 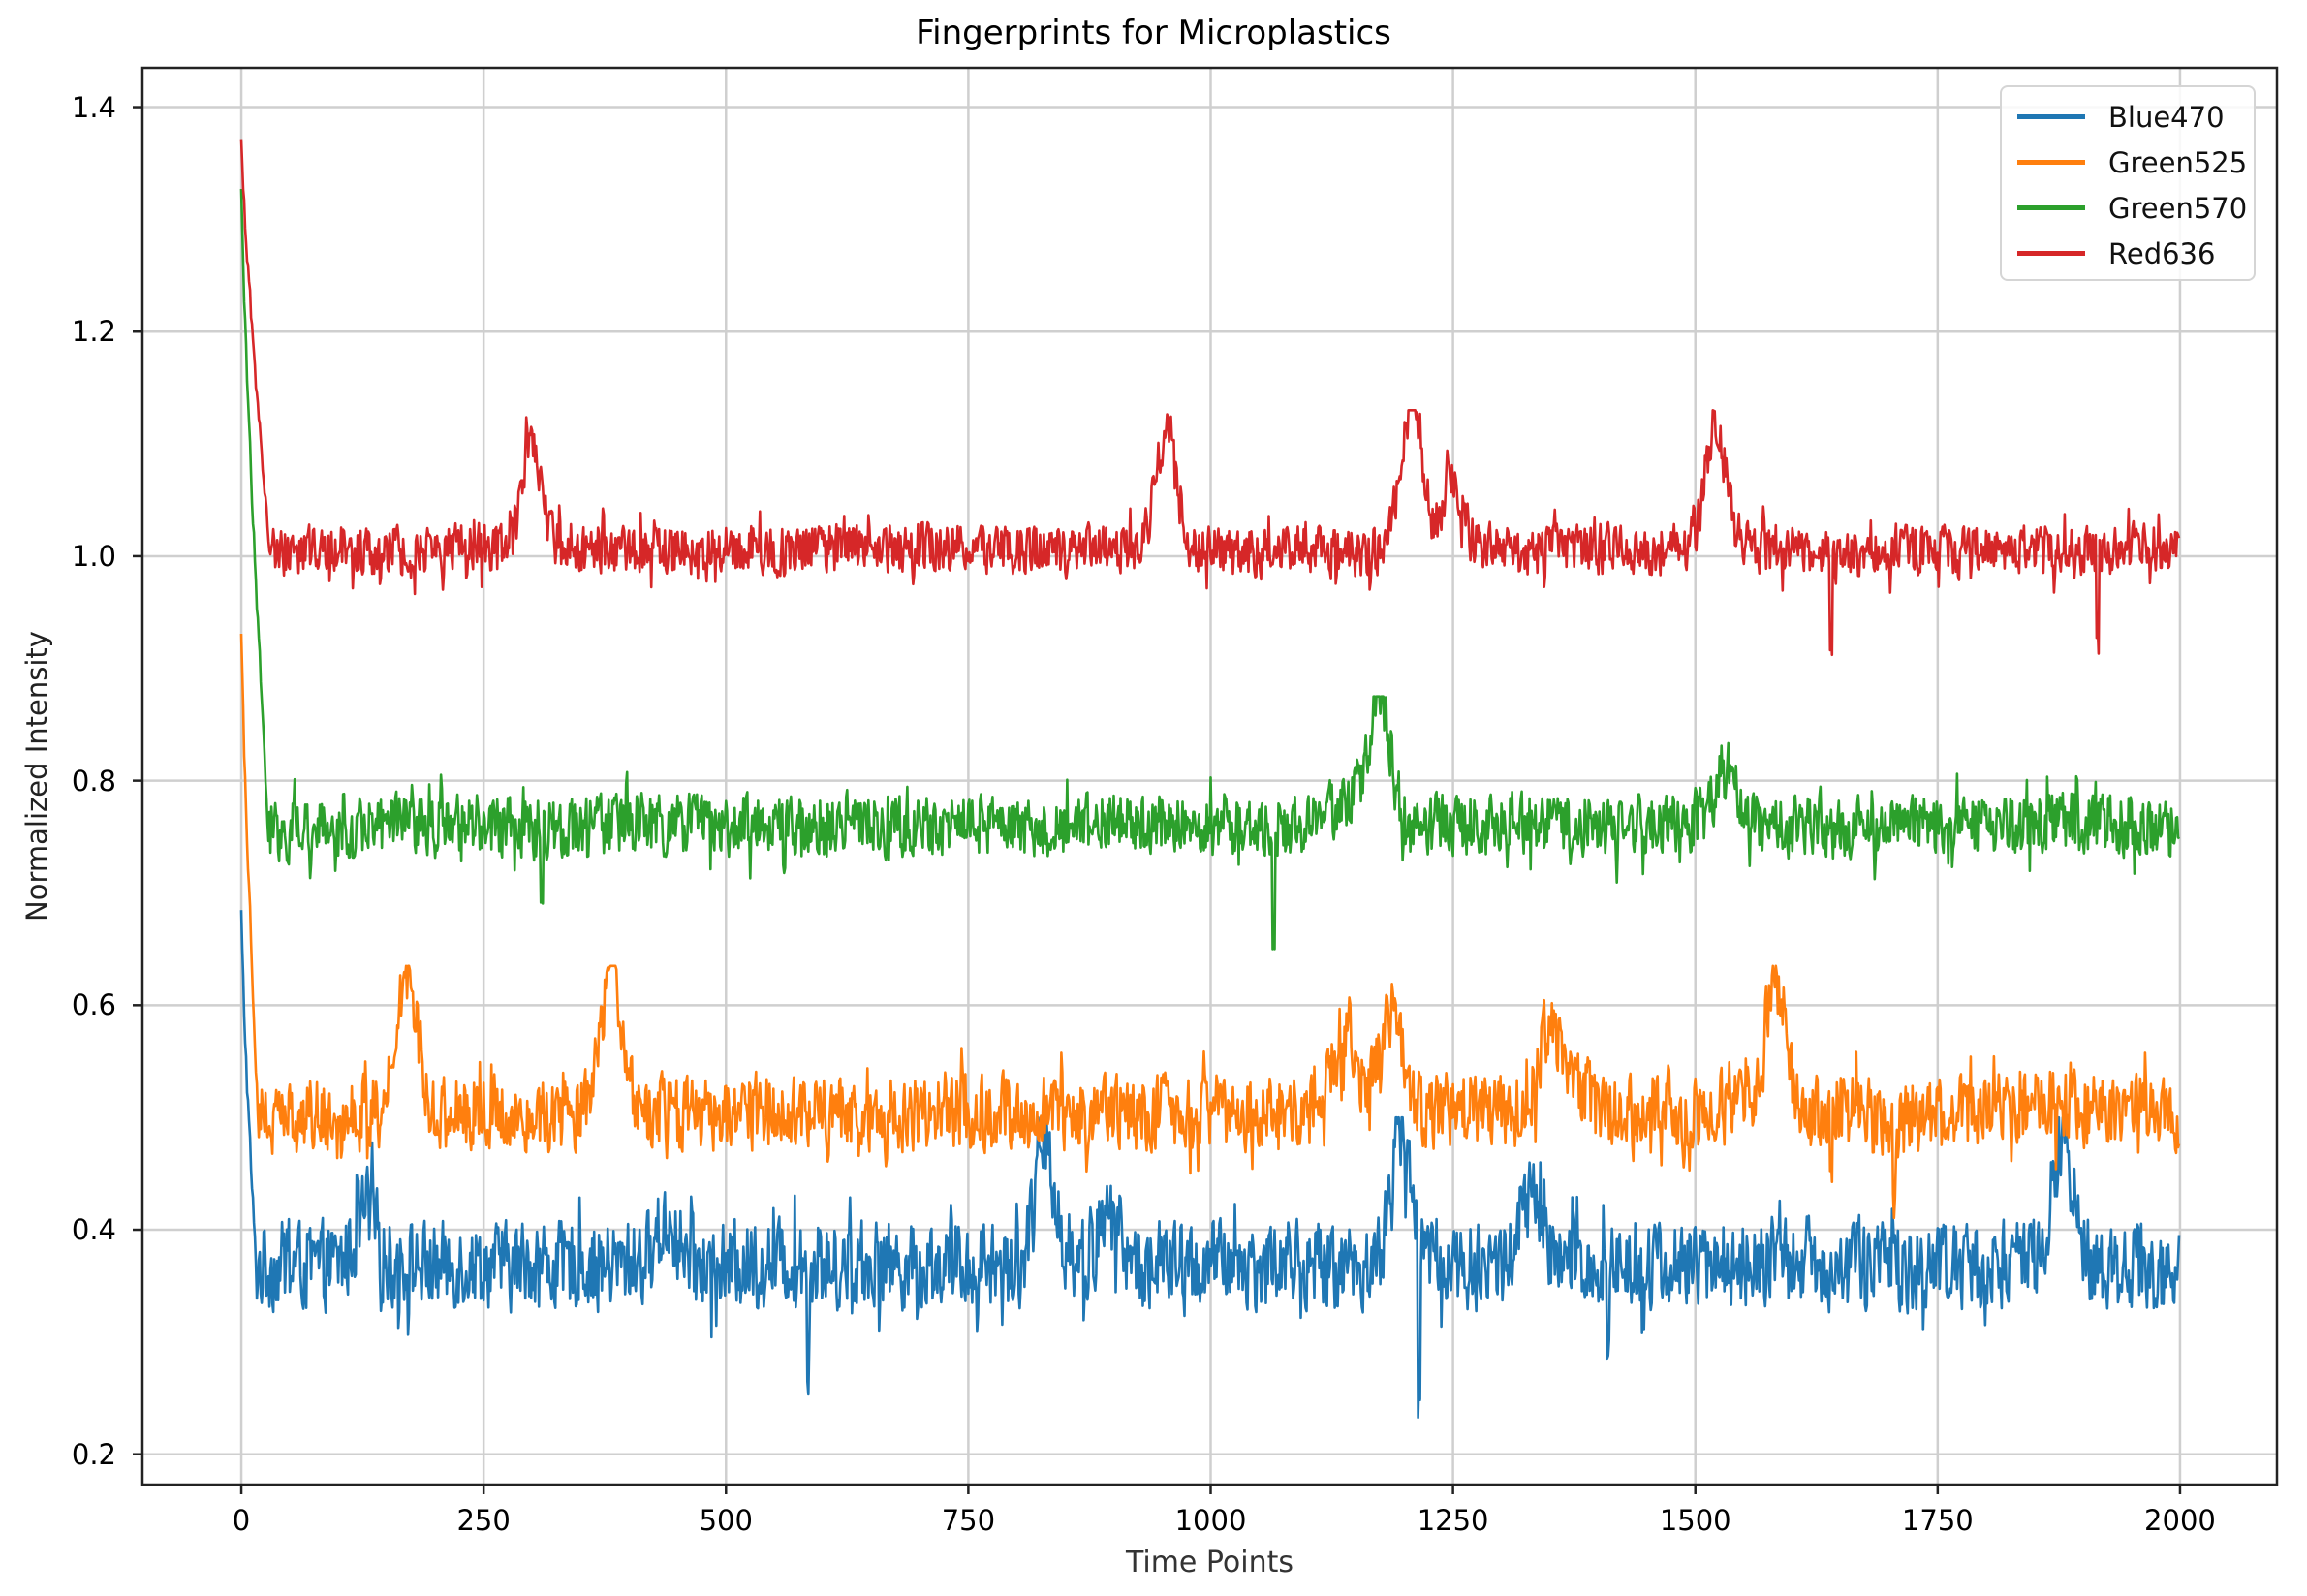 What do you see at coordinates (2180, 1520) in the screenshot?
I see `x-tick-label: 2000` at bounding box center [2180, 1520].